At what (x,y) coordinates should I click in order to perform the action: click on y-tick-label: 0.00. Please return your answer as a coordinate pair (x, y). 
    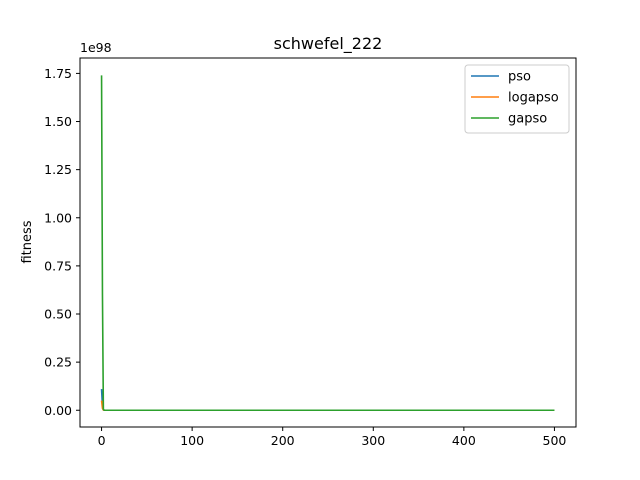
    Looking at the image, I should click on (58, 410).